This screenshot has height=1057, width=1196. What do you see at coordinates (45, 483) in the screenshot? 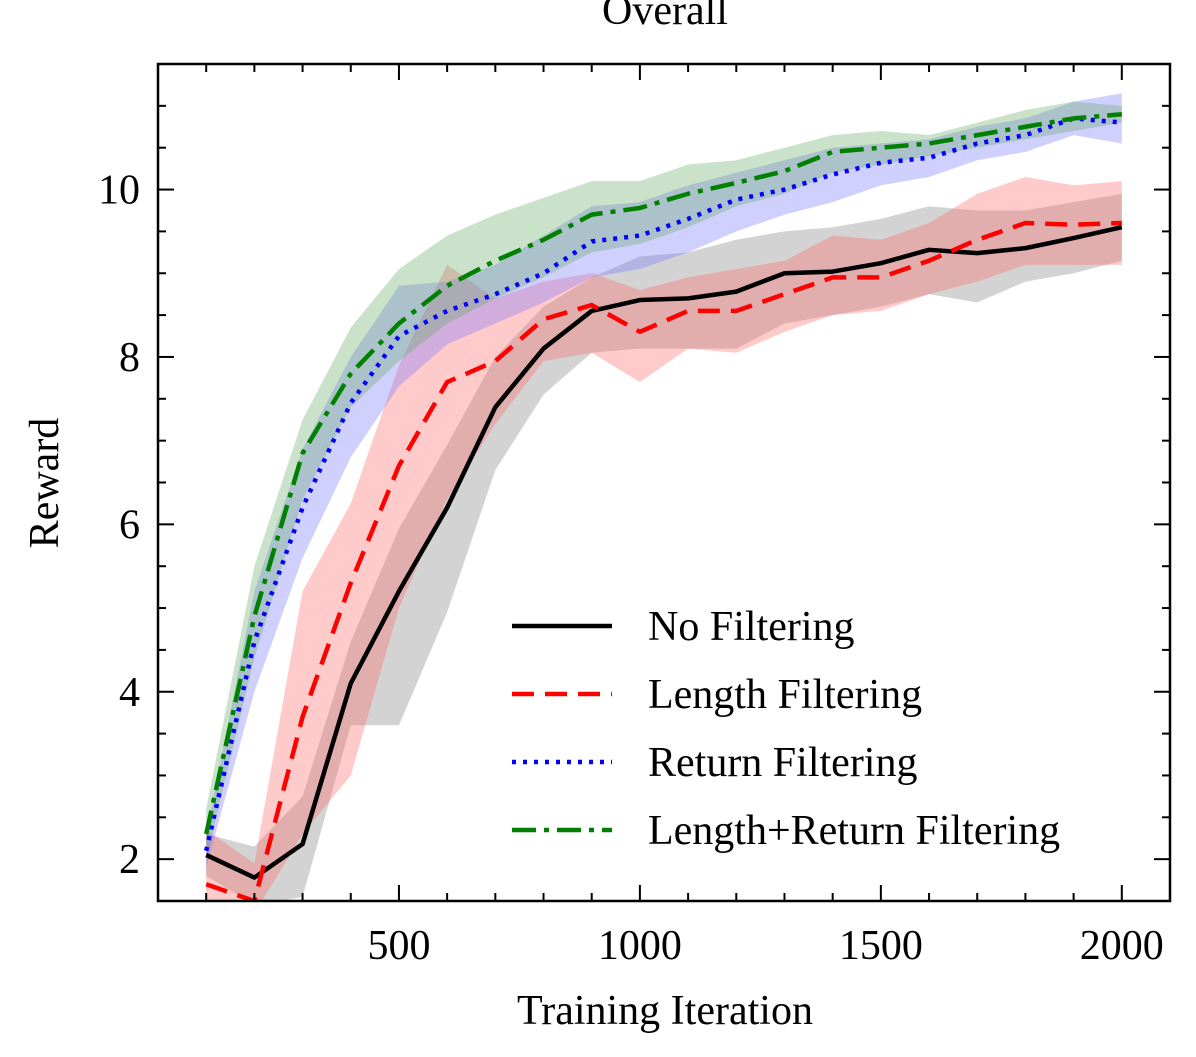
I see `y-axis-label: Reward` at bounding box center [45, 483].